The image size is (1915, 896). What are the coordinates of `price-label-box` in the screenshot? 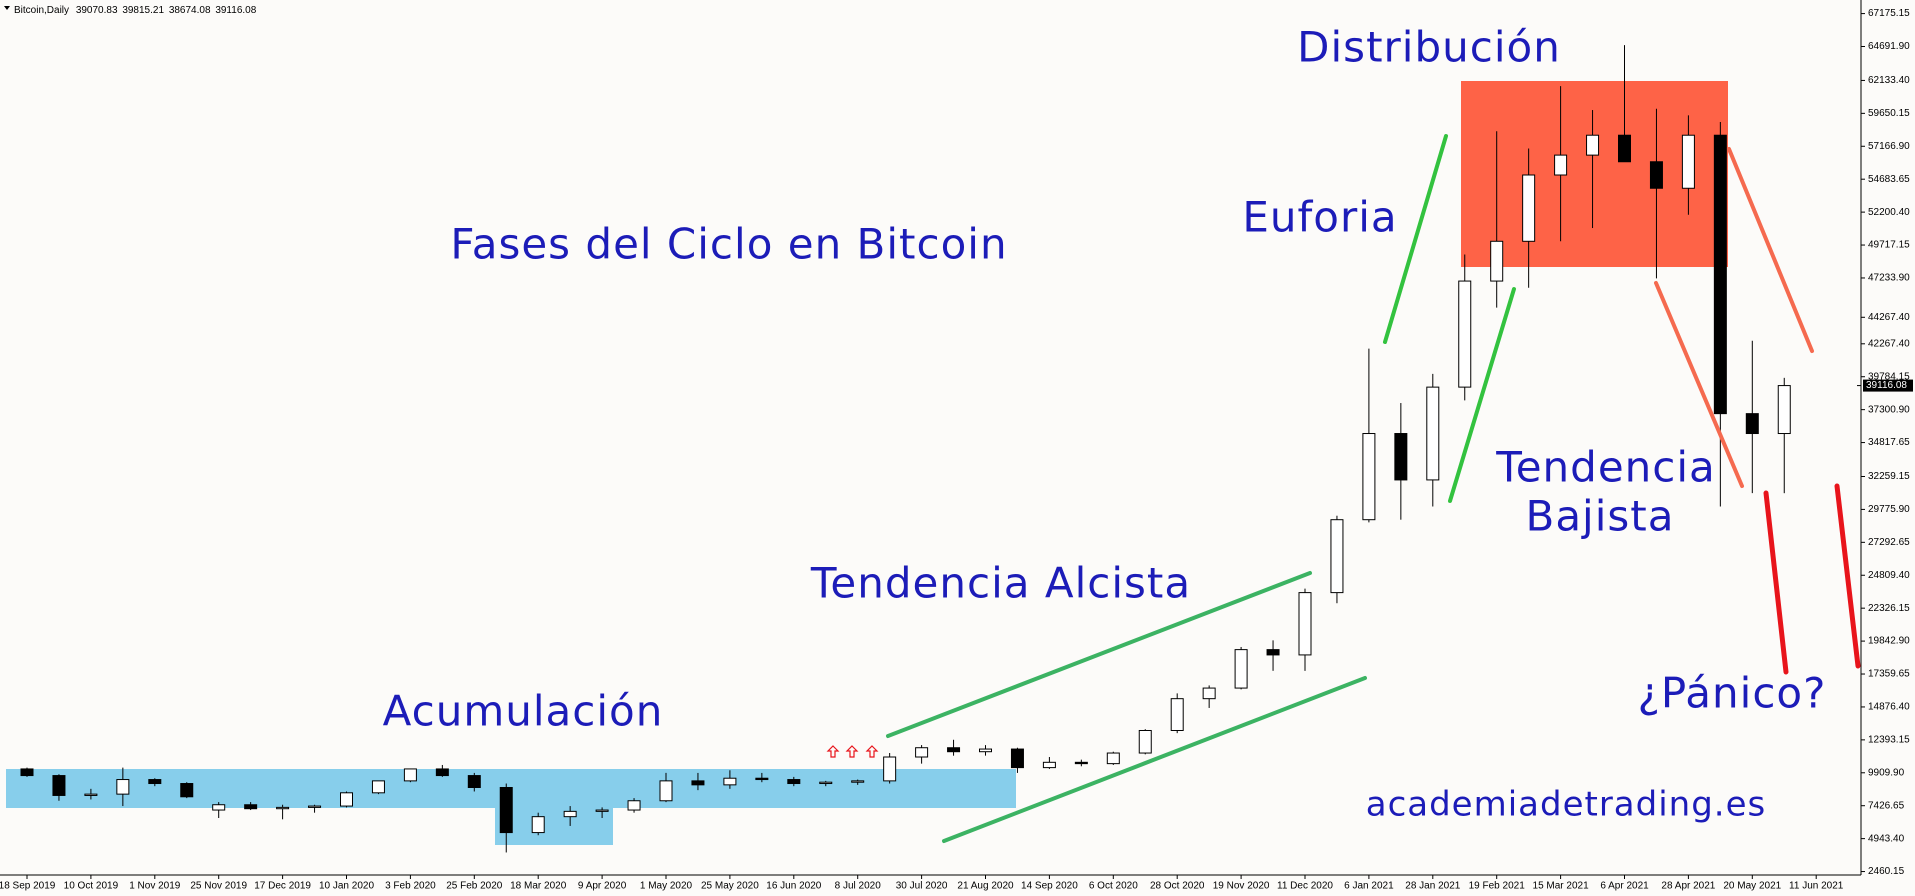 It's located at (1888, 385).